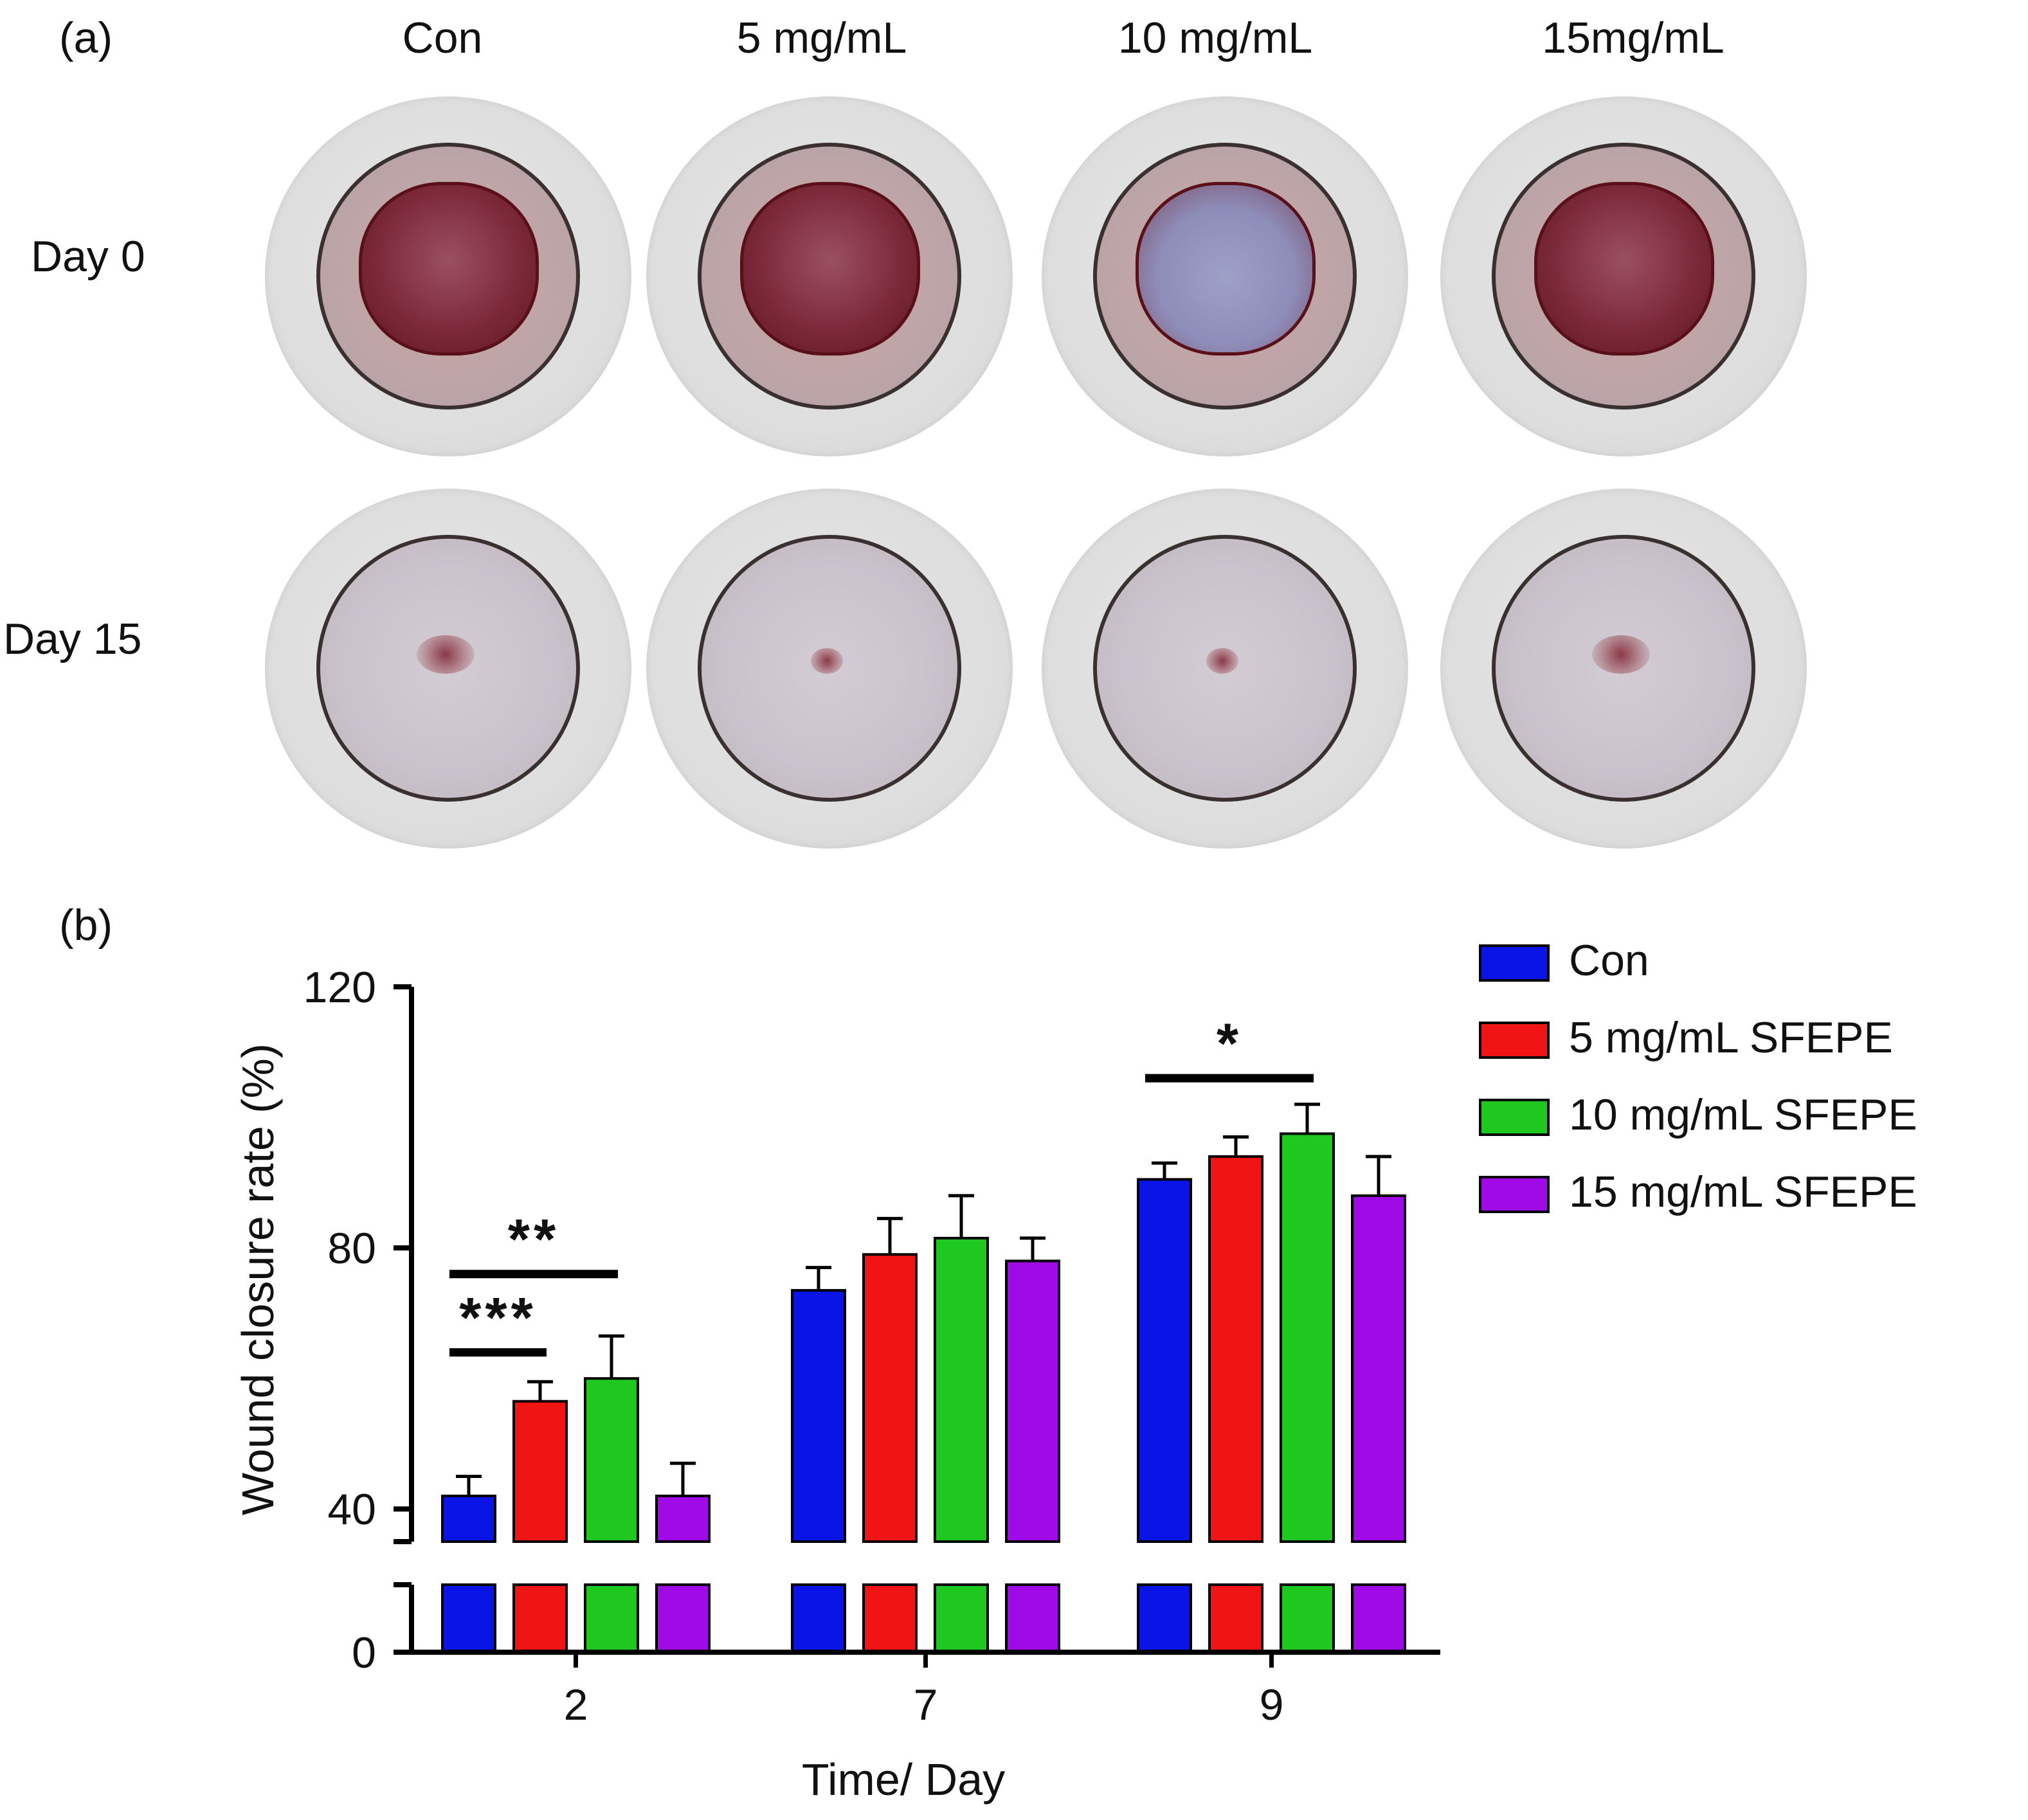 This screenshot has width=2028, height=1820. What do you see at coordinates (1225, 669) in the screenshot?
I see `wound-photo-10mg-day15` at bounding box center [1225, 669].